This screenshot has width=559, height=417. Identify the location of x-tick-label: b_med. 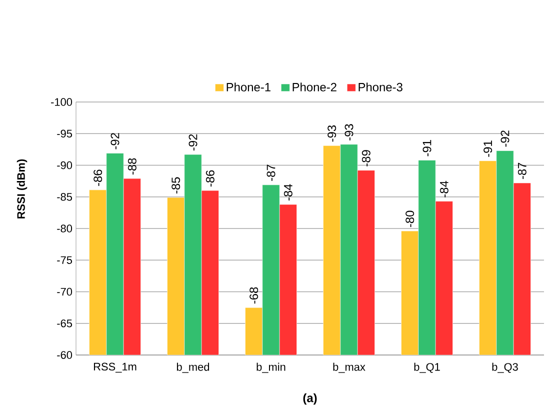
(193, 367).